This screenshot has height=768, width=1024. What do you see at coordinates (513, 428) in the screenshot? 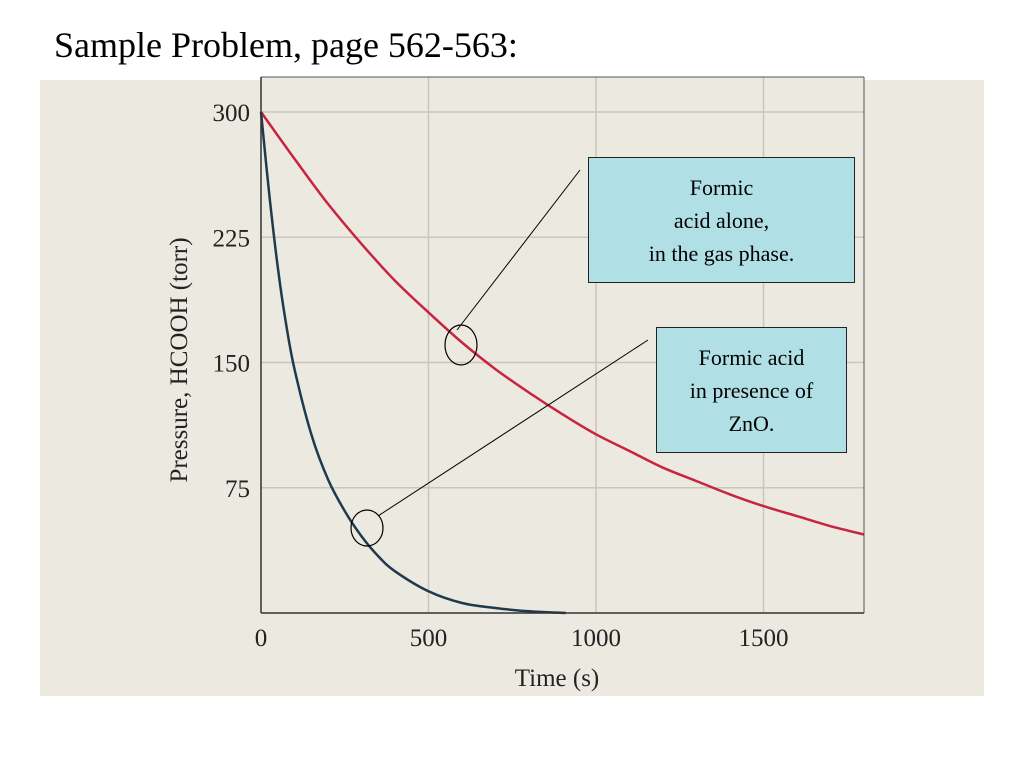
I see `callout-leader-zno` at bounding box center [513, 428].